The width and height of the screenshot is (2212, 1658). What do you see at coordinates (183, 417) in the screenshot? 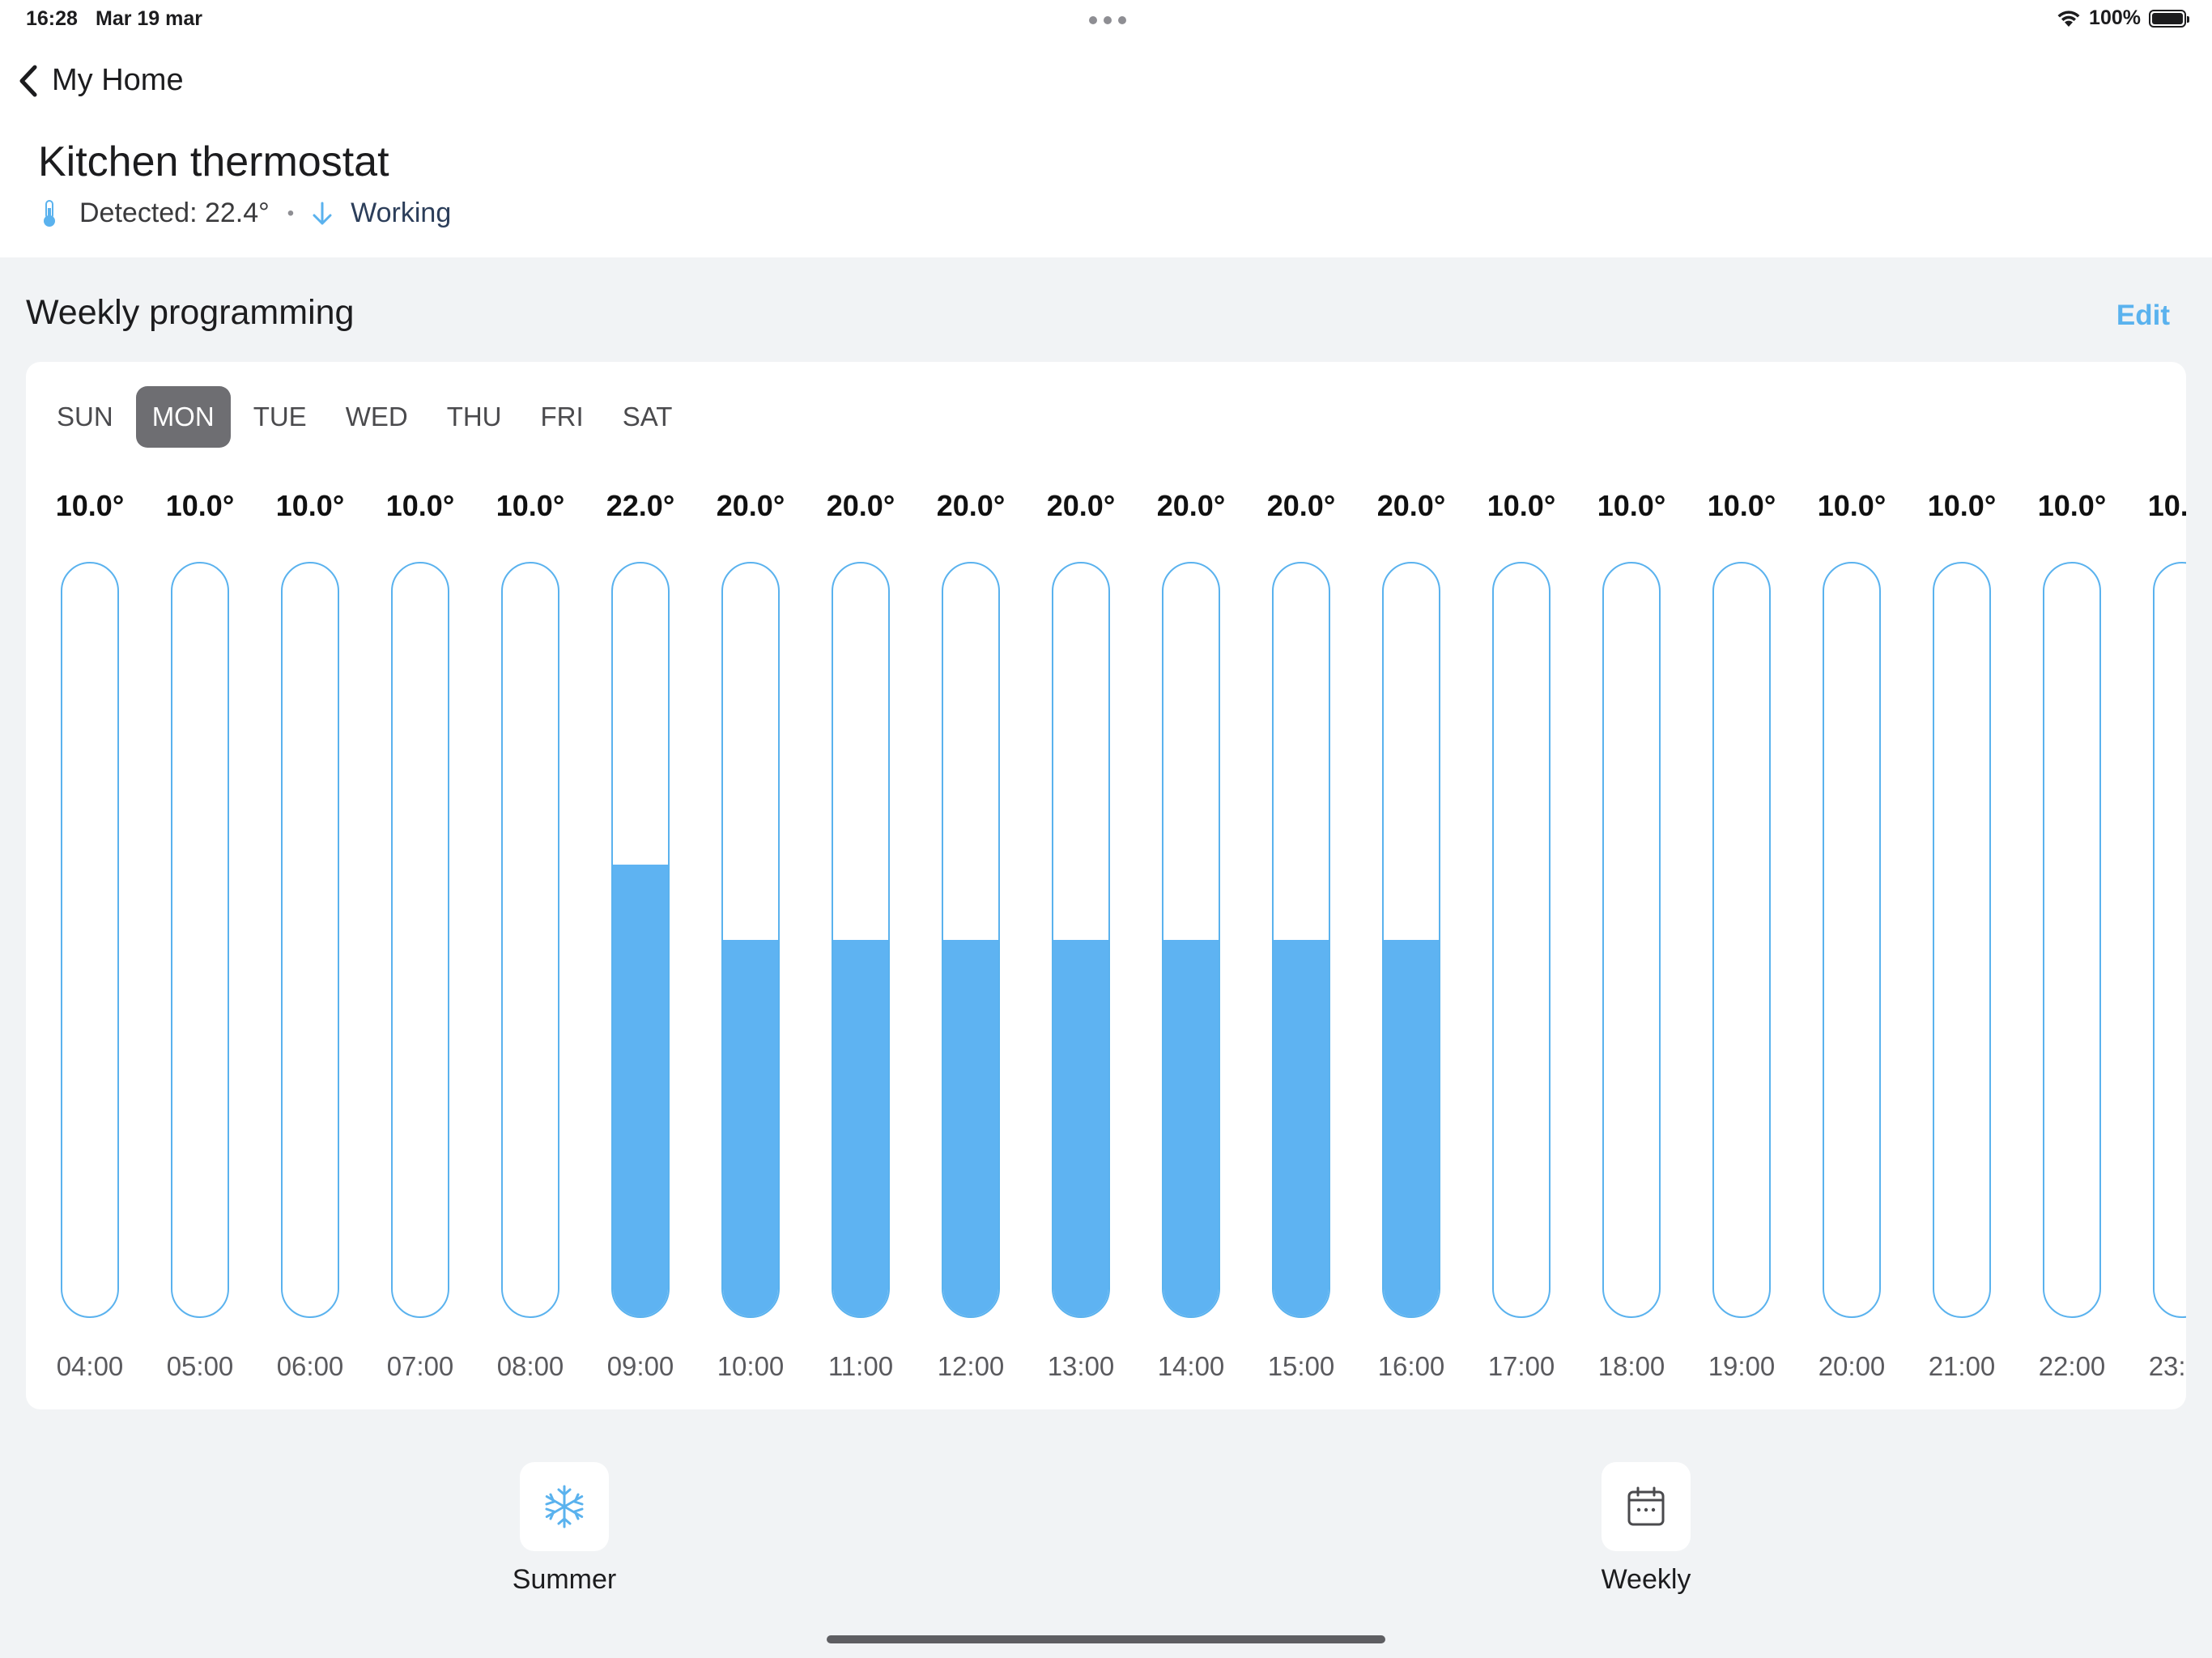
I see `day-tab-mon: MON` at bounding box center [183, 417].